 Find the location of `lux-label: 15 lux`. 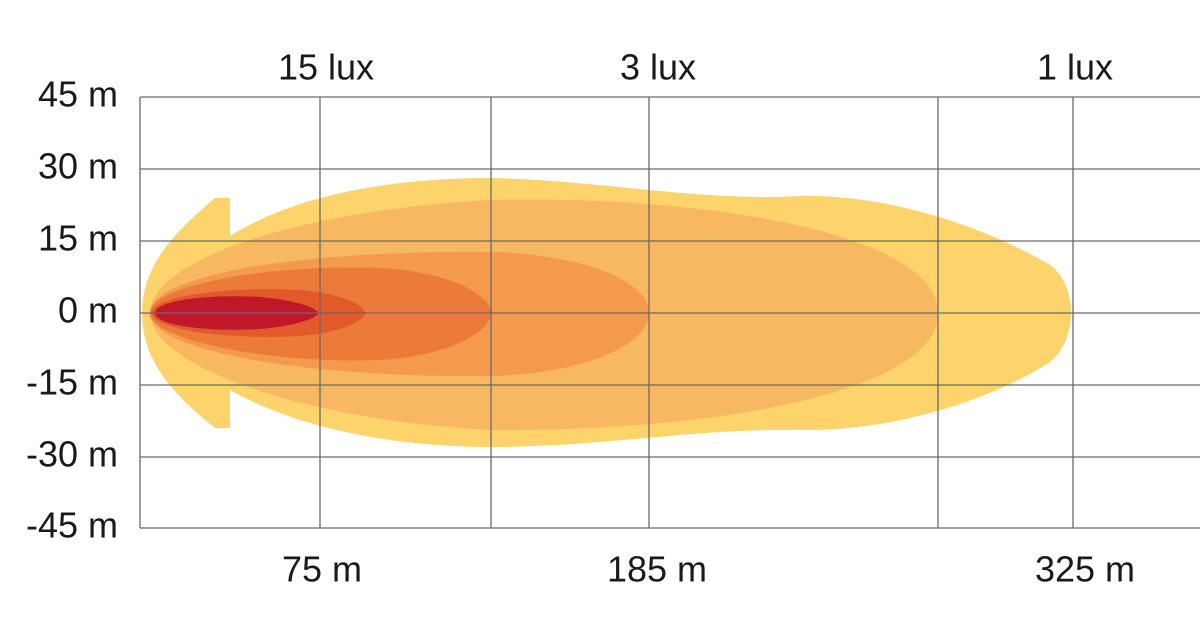

lux-label: 15 lux is located at coordinates (326, 67).